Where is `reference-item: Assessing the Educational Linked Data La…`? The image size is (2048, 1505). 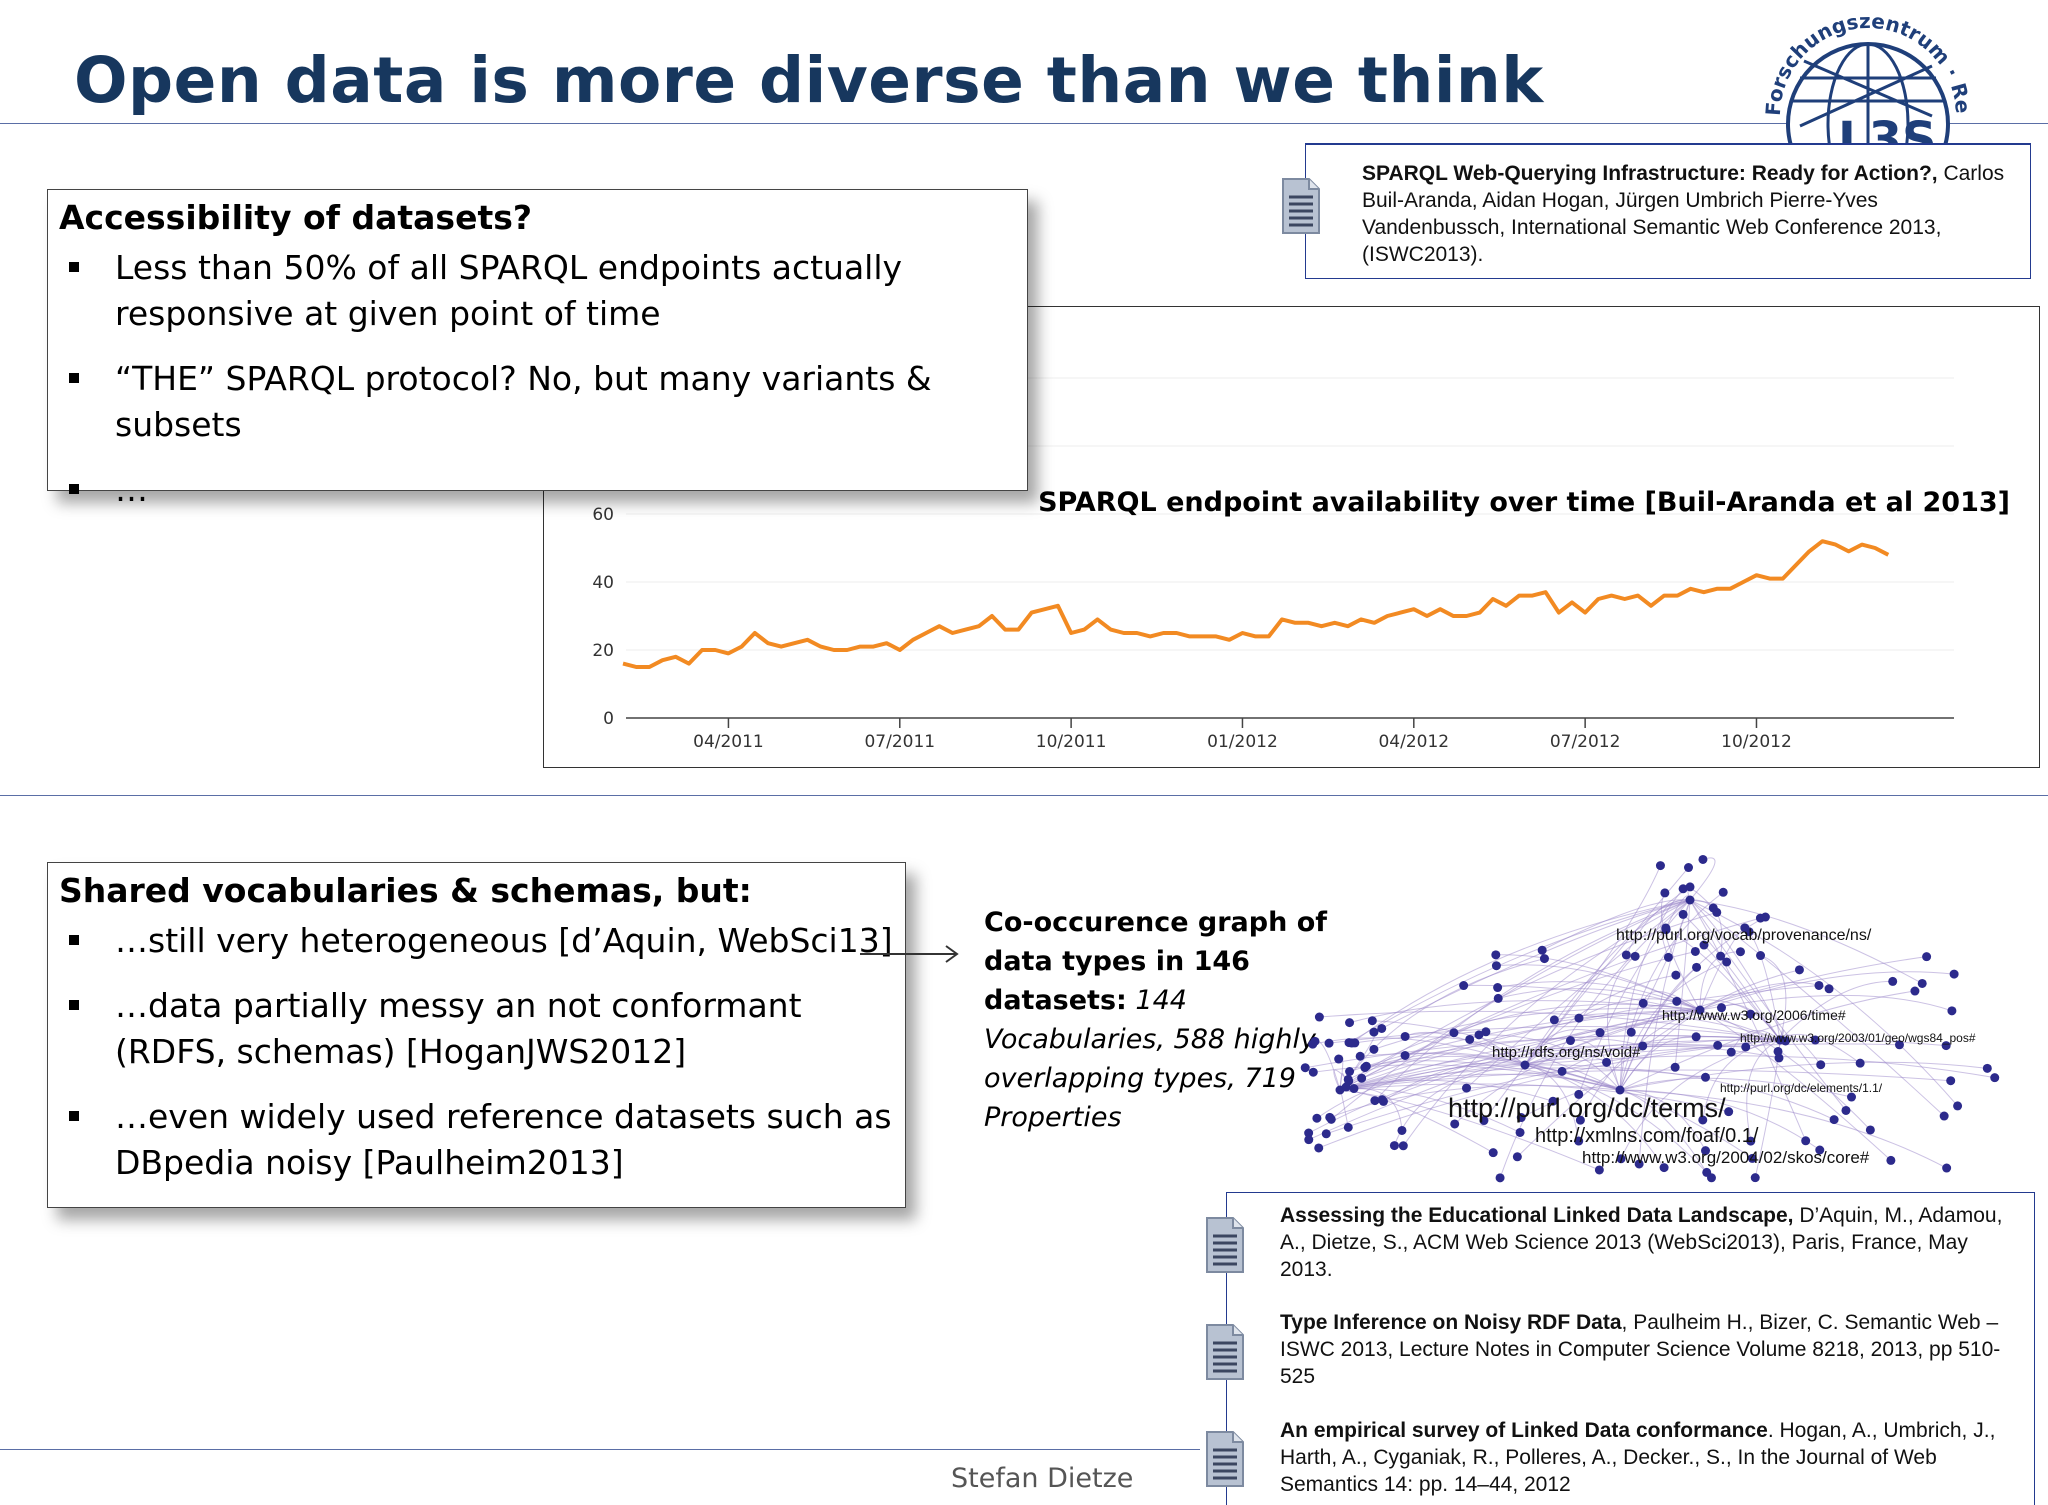 reference-item: Assessing the Educational Linked Data La… is located at coordinates (1641, 1242).